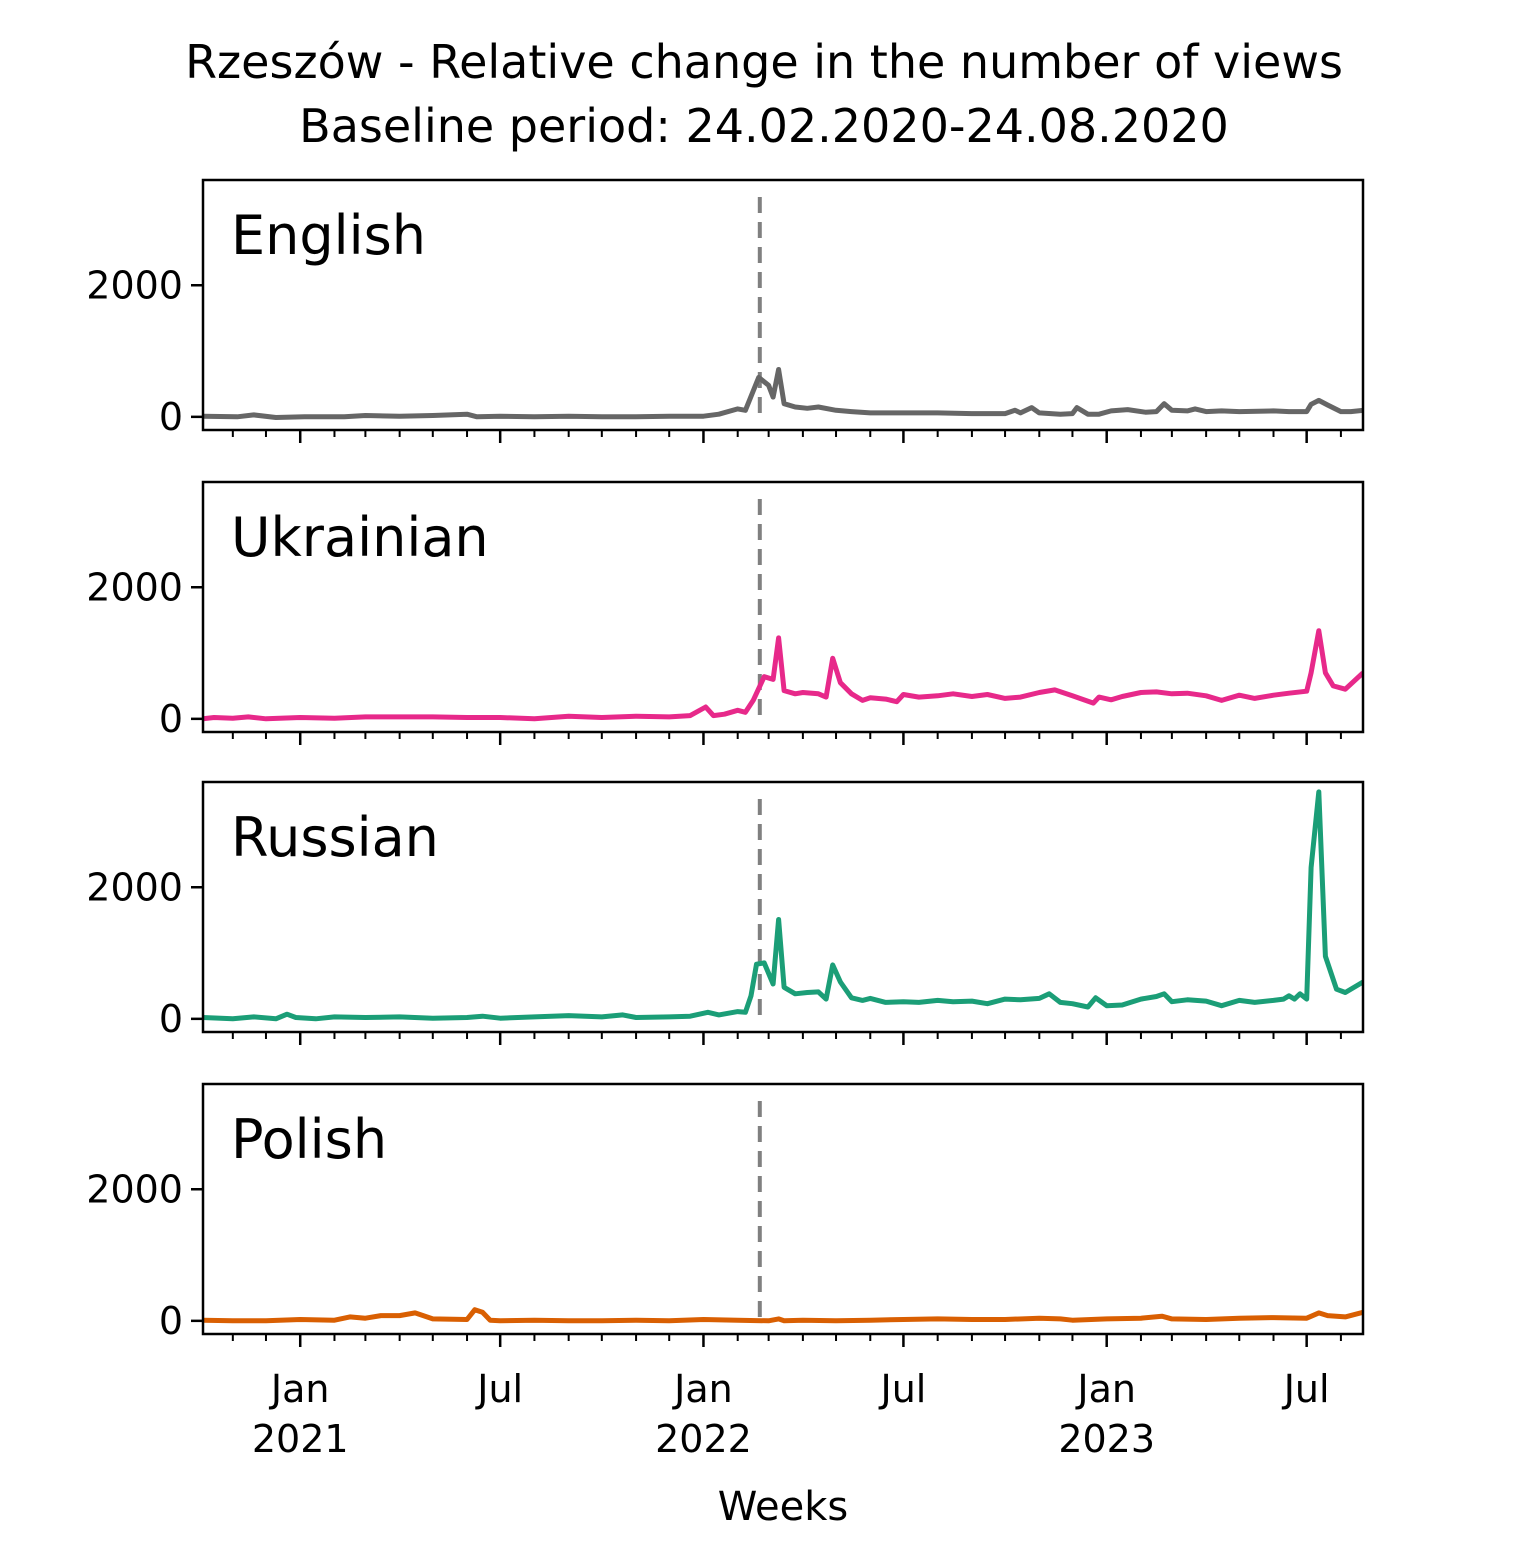  Describe the element at coordinates (300, 1439) in the screenshot. I see `x-tick-year-label: 2021` at that location.